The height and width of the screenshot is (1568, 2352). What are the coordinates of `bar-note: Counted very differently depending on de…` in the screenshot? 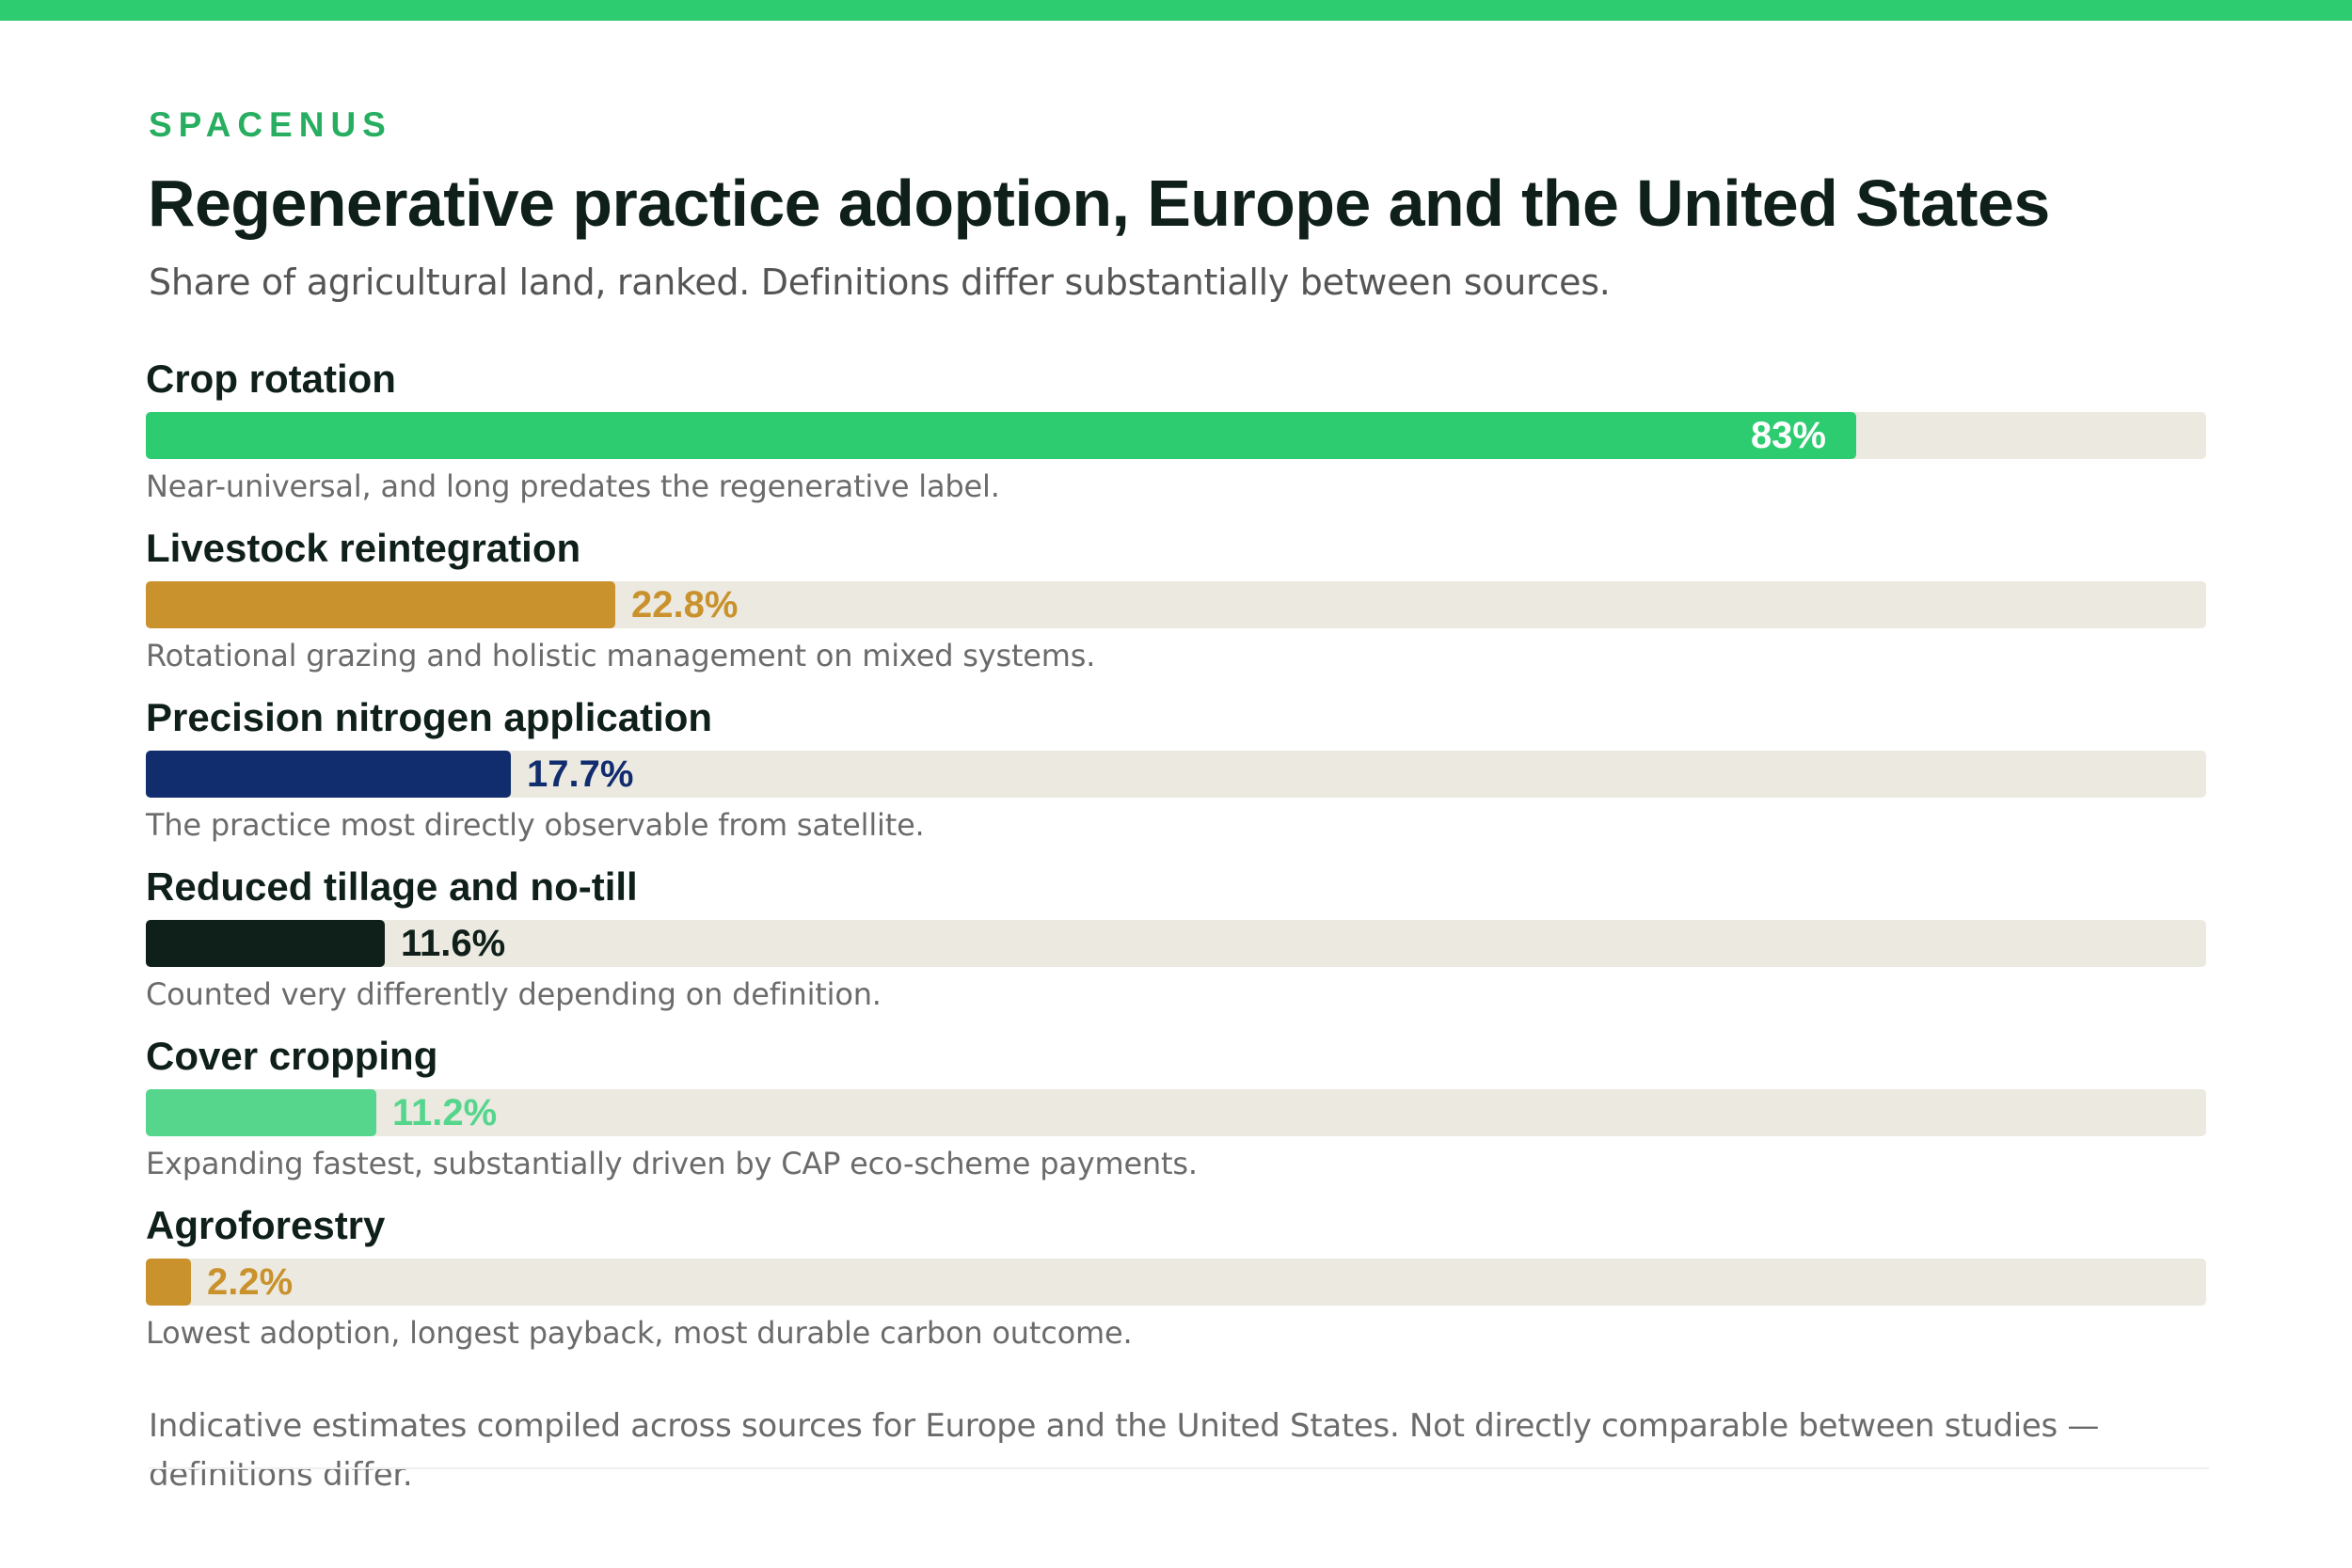 It's located at (514, 994).